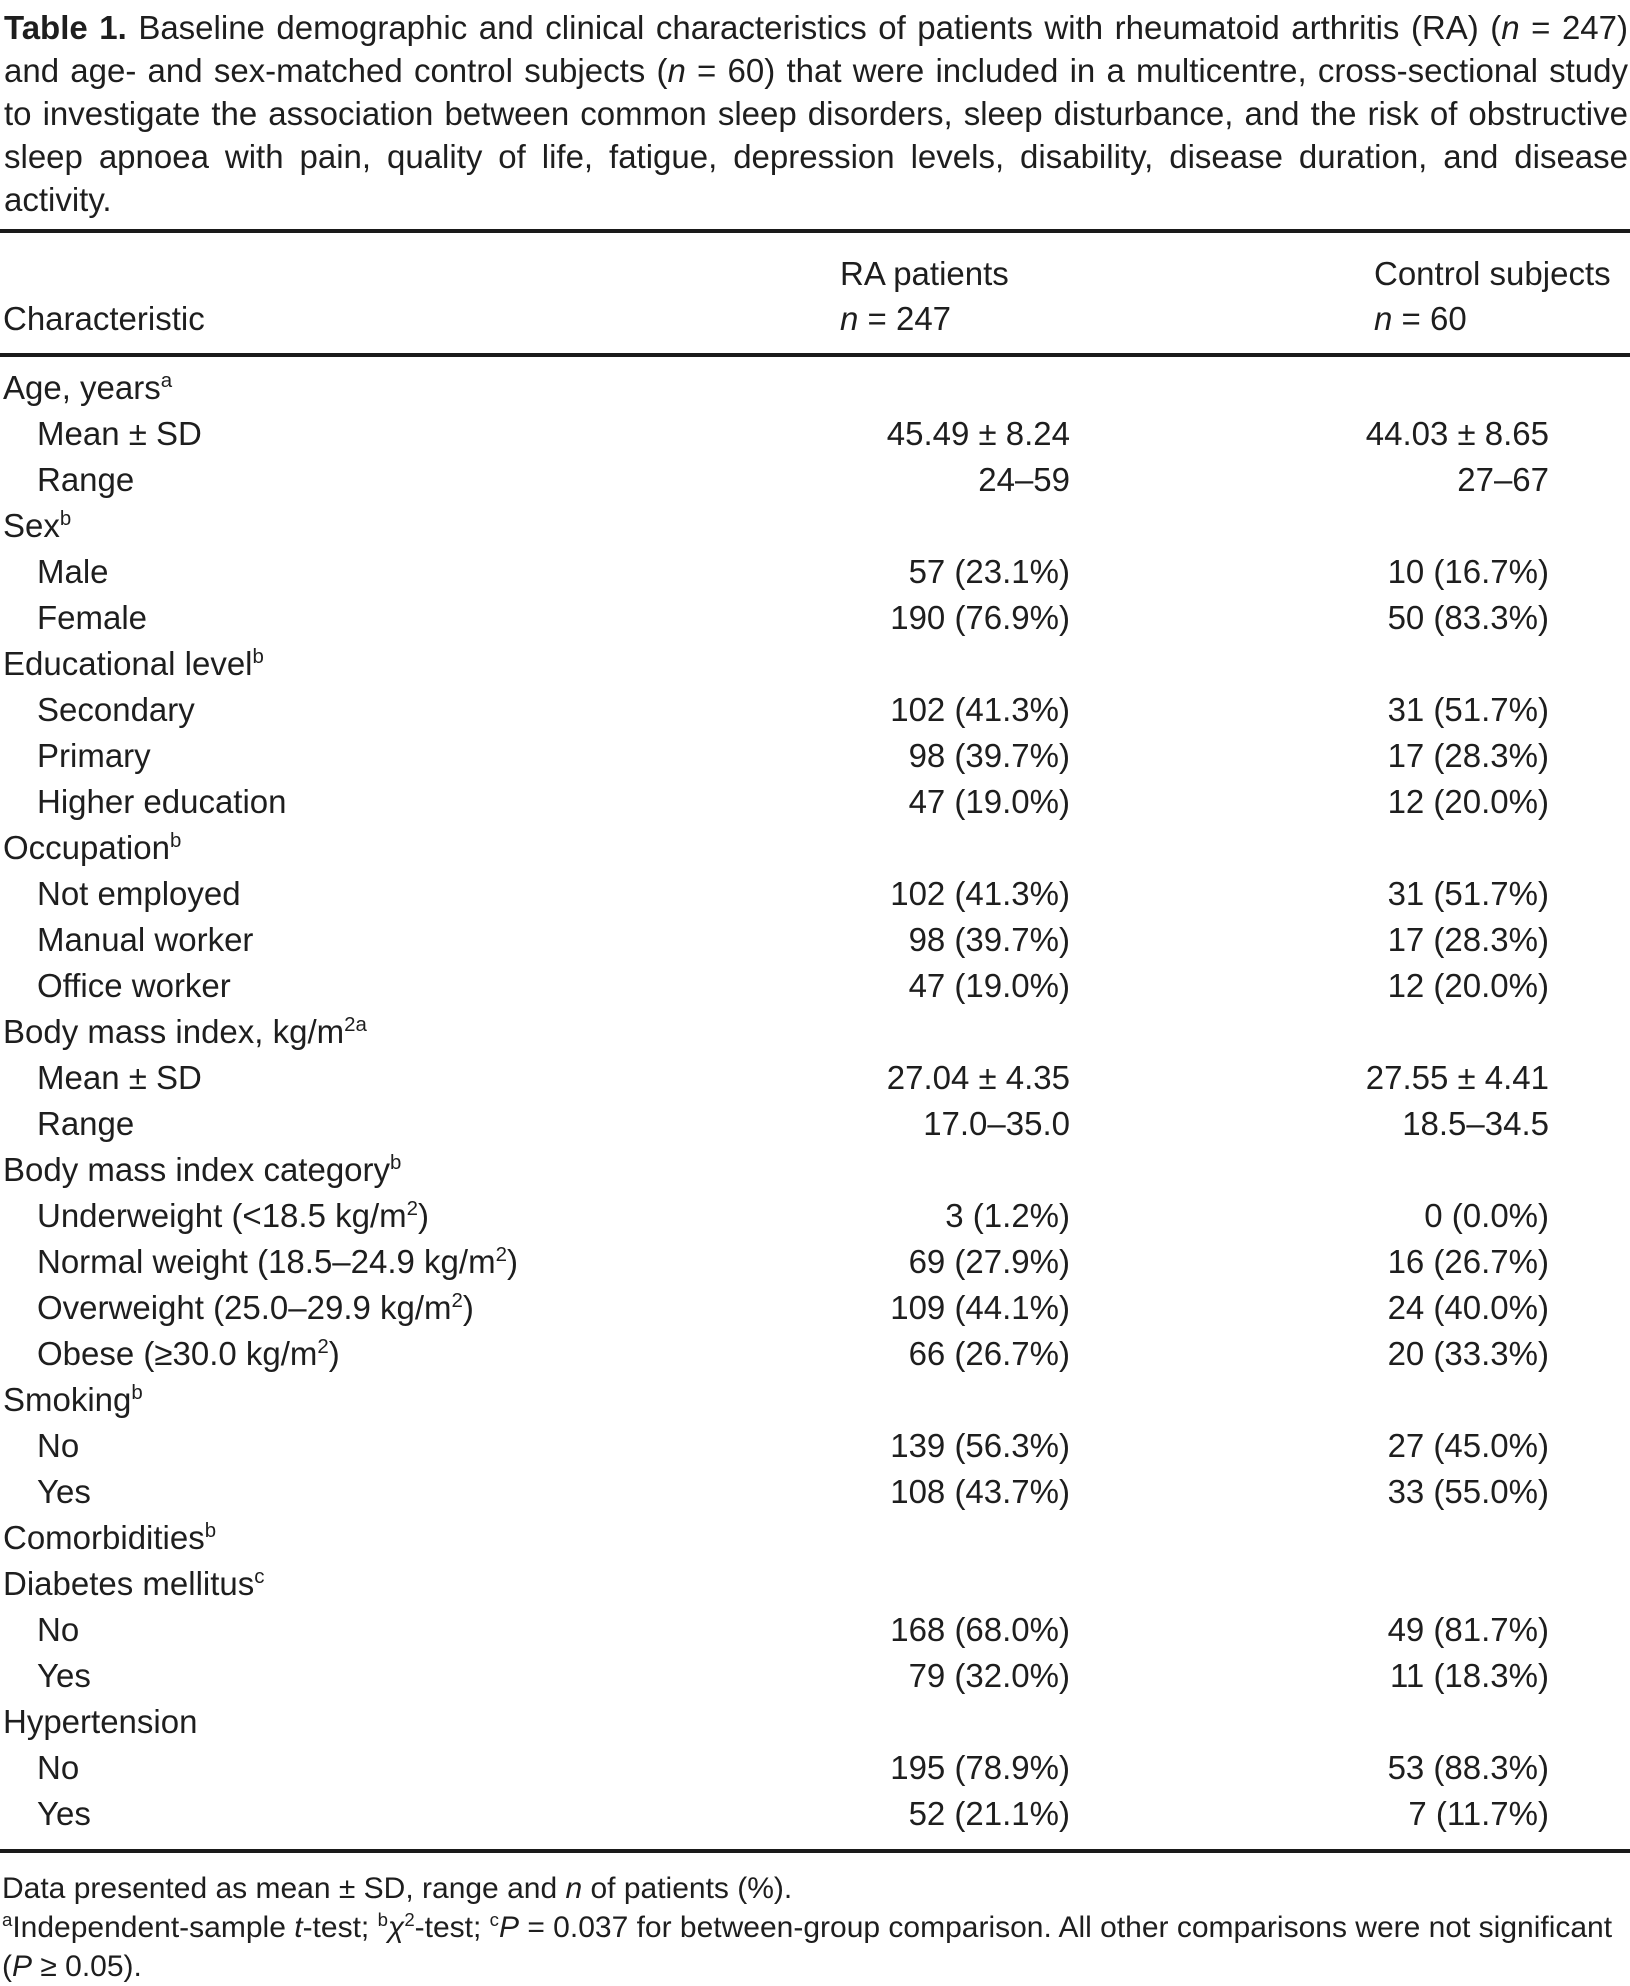 The width and height of the screenshot is (1630, 1986). What do you see at coordinates (145, 939) in the screenshot?
I see `row-label: Manual worker` at bounding box center [145, 939].